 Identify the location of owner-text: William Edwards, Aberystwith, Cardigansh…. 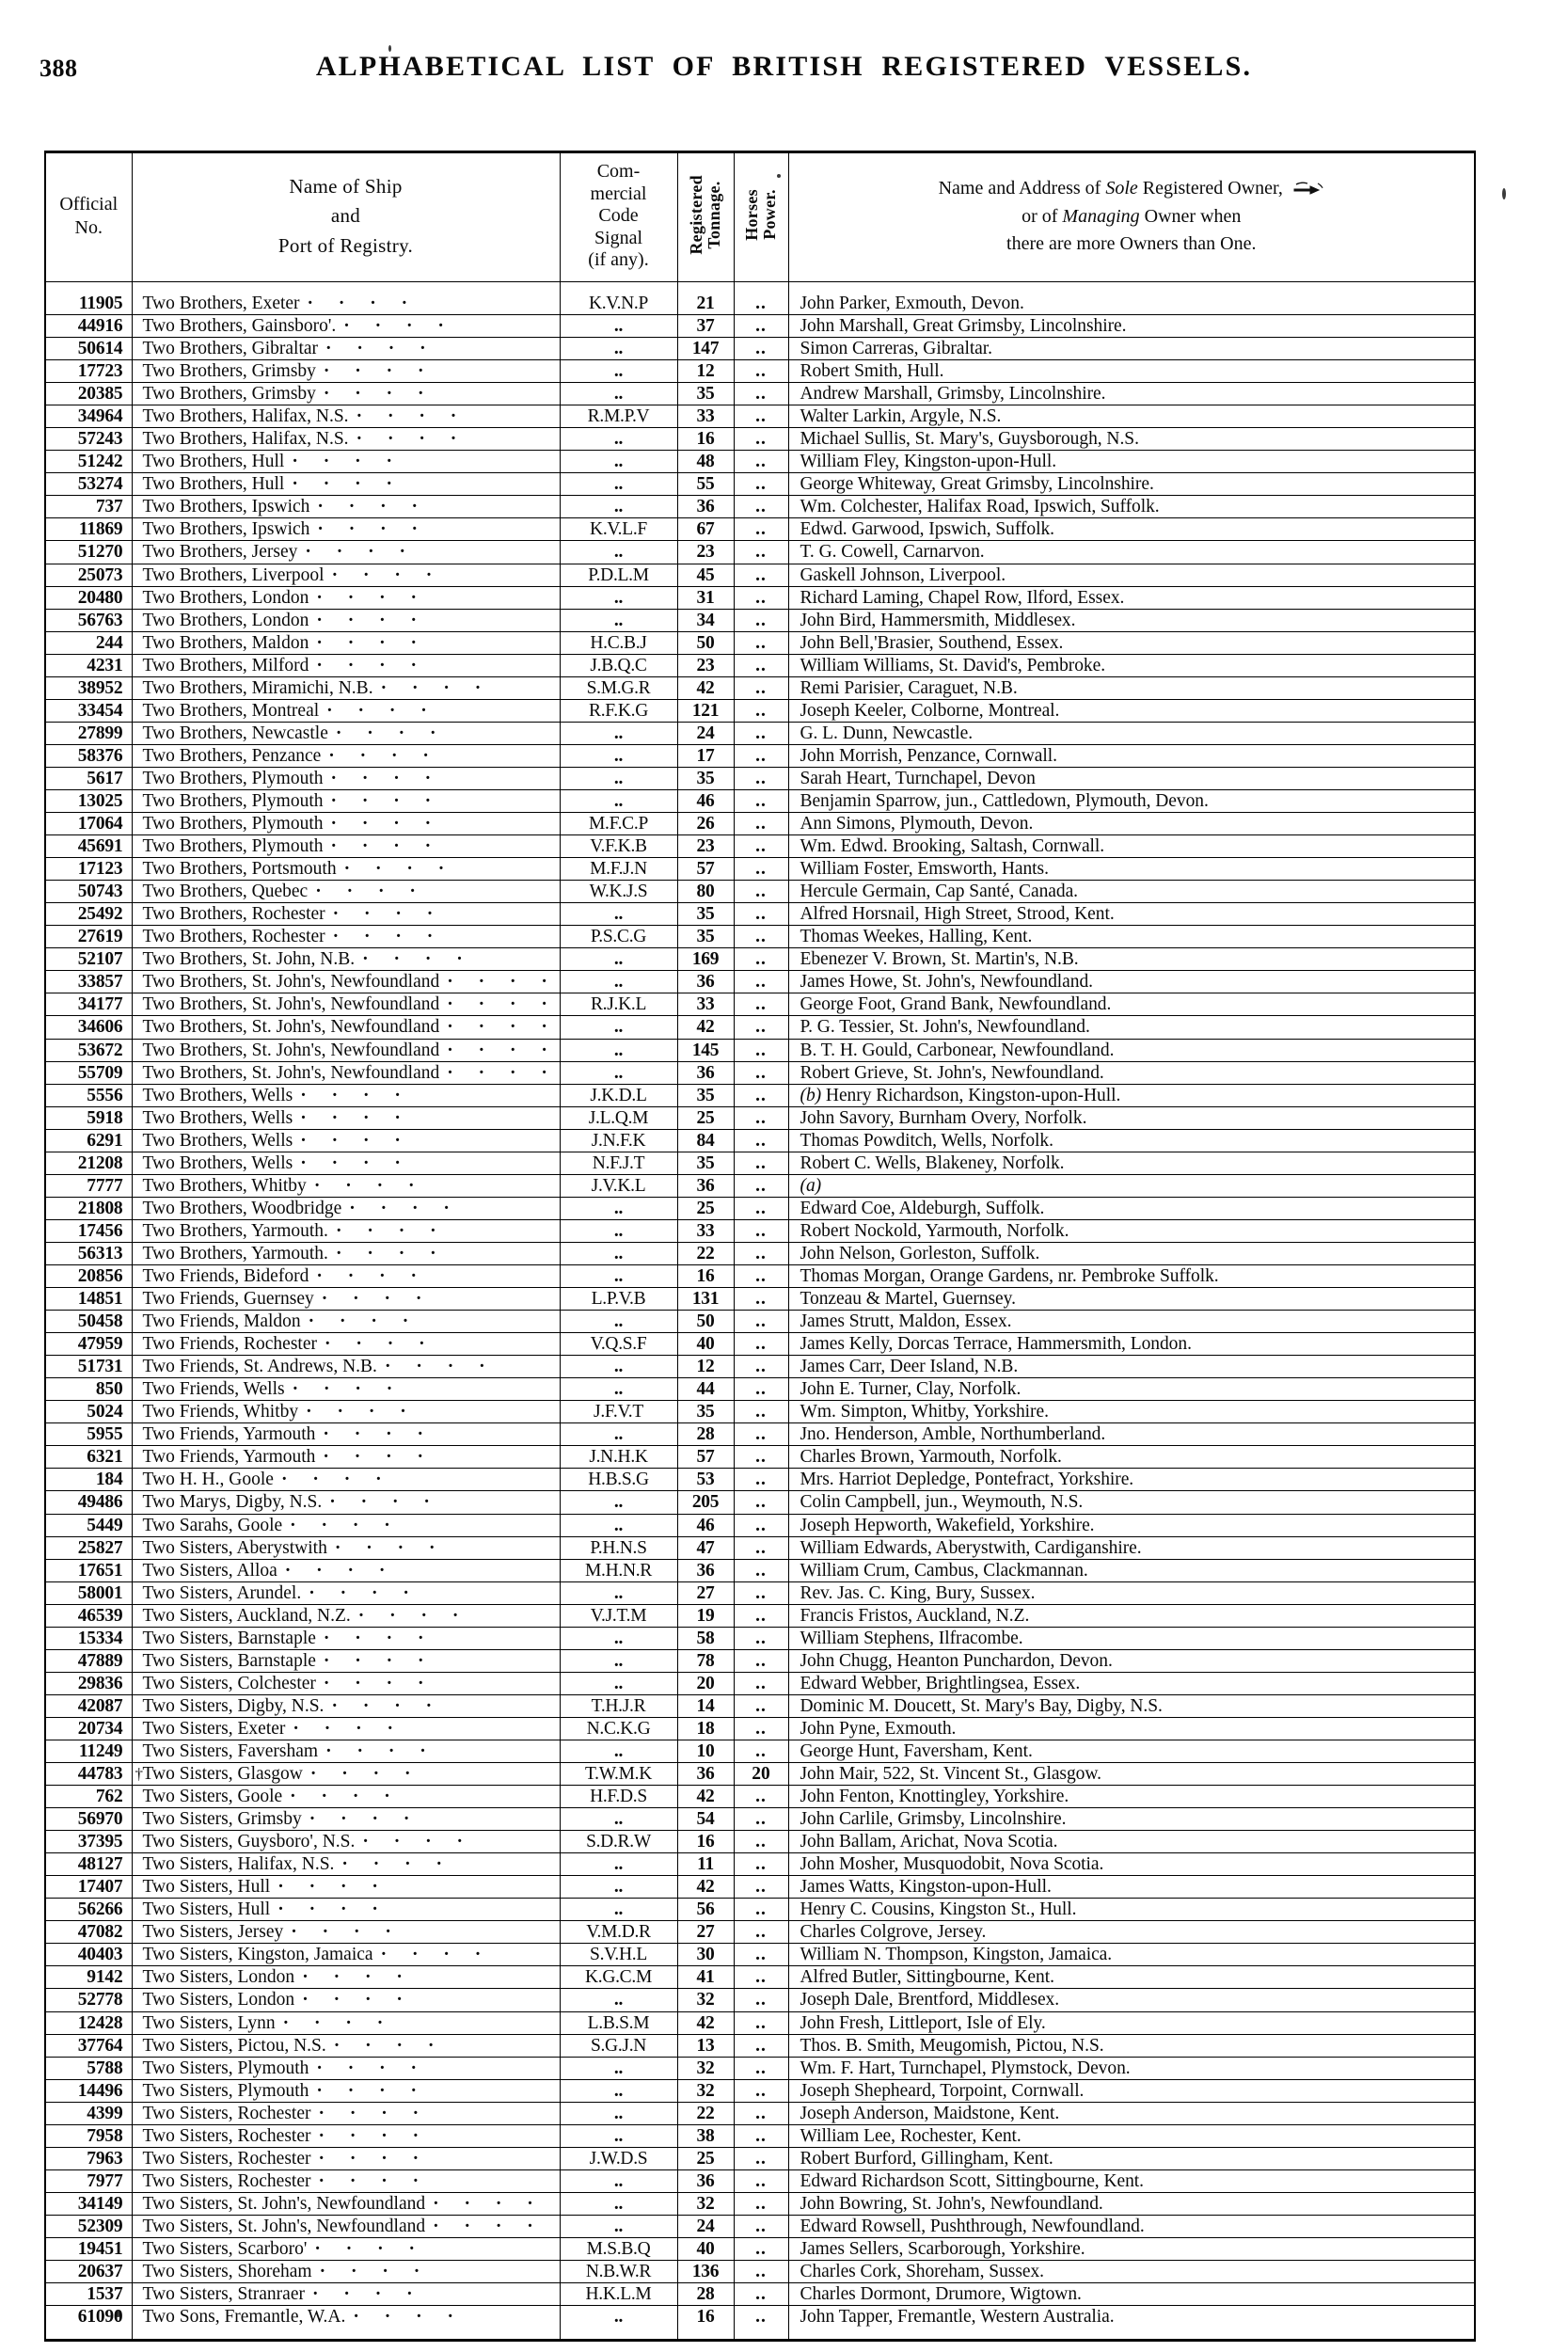
(971, 1547).